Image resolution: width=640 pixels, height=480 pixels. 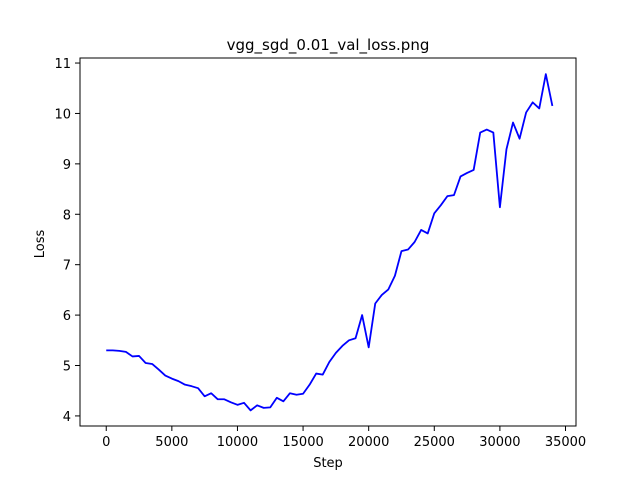 I want to click on x-tick-label: 25000, so click(x=434, y=442).